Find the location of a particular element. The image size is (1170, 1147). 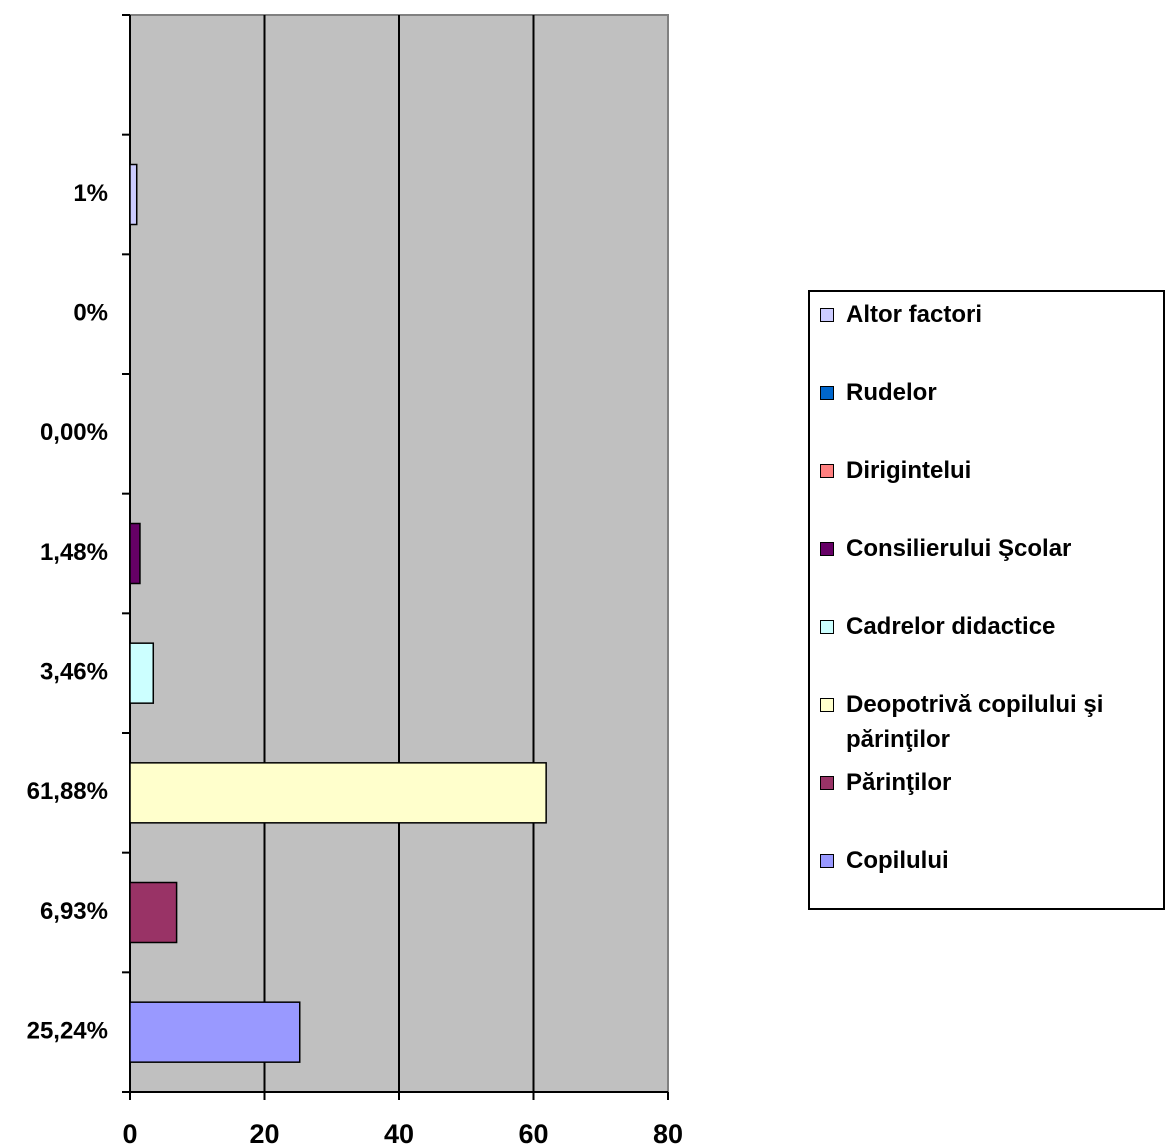

x-tick-label: 80 is located at coordinates (668, 1133).